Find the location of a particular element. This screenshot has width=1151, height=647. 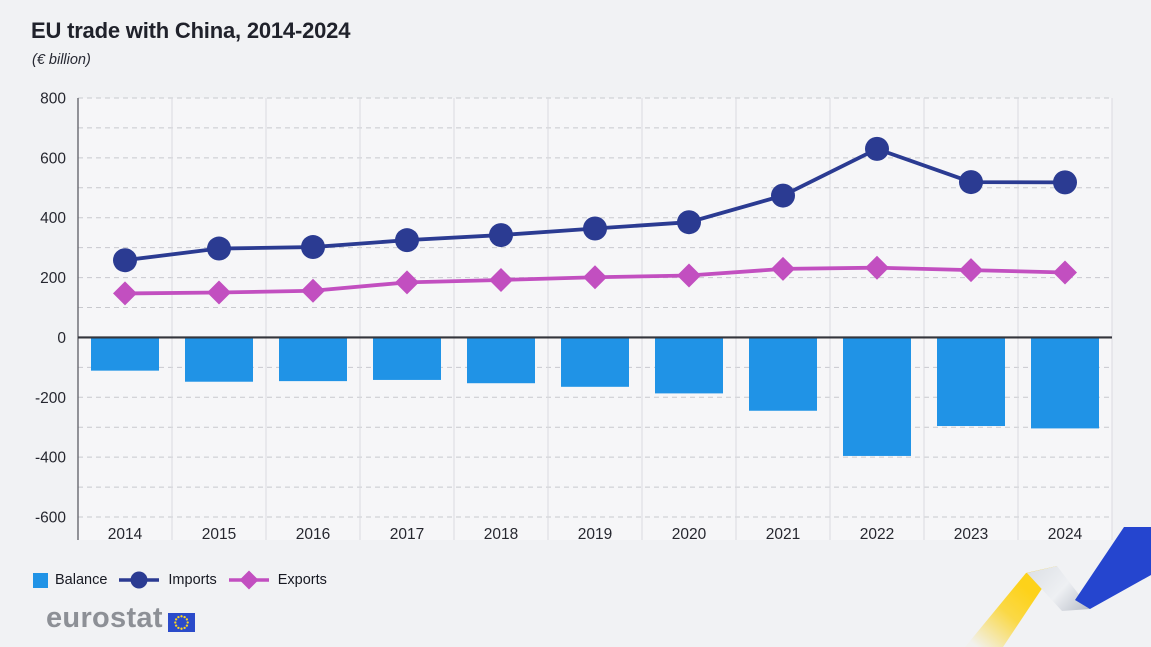

legend-label-imports: Imports is located at coordinates (192, 580).